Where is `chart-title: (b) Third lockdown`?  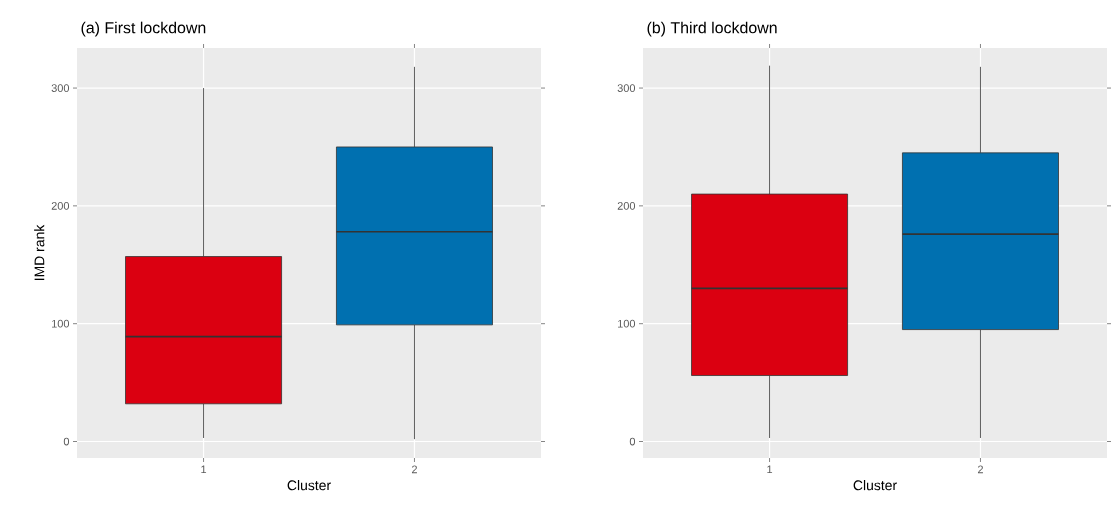
chart-title: (b) Third lockdown is located at coordinates (712, 29).